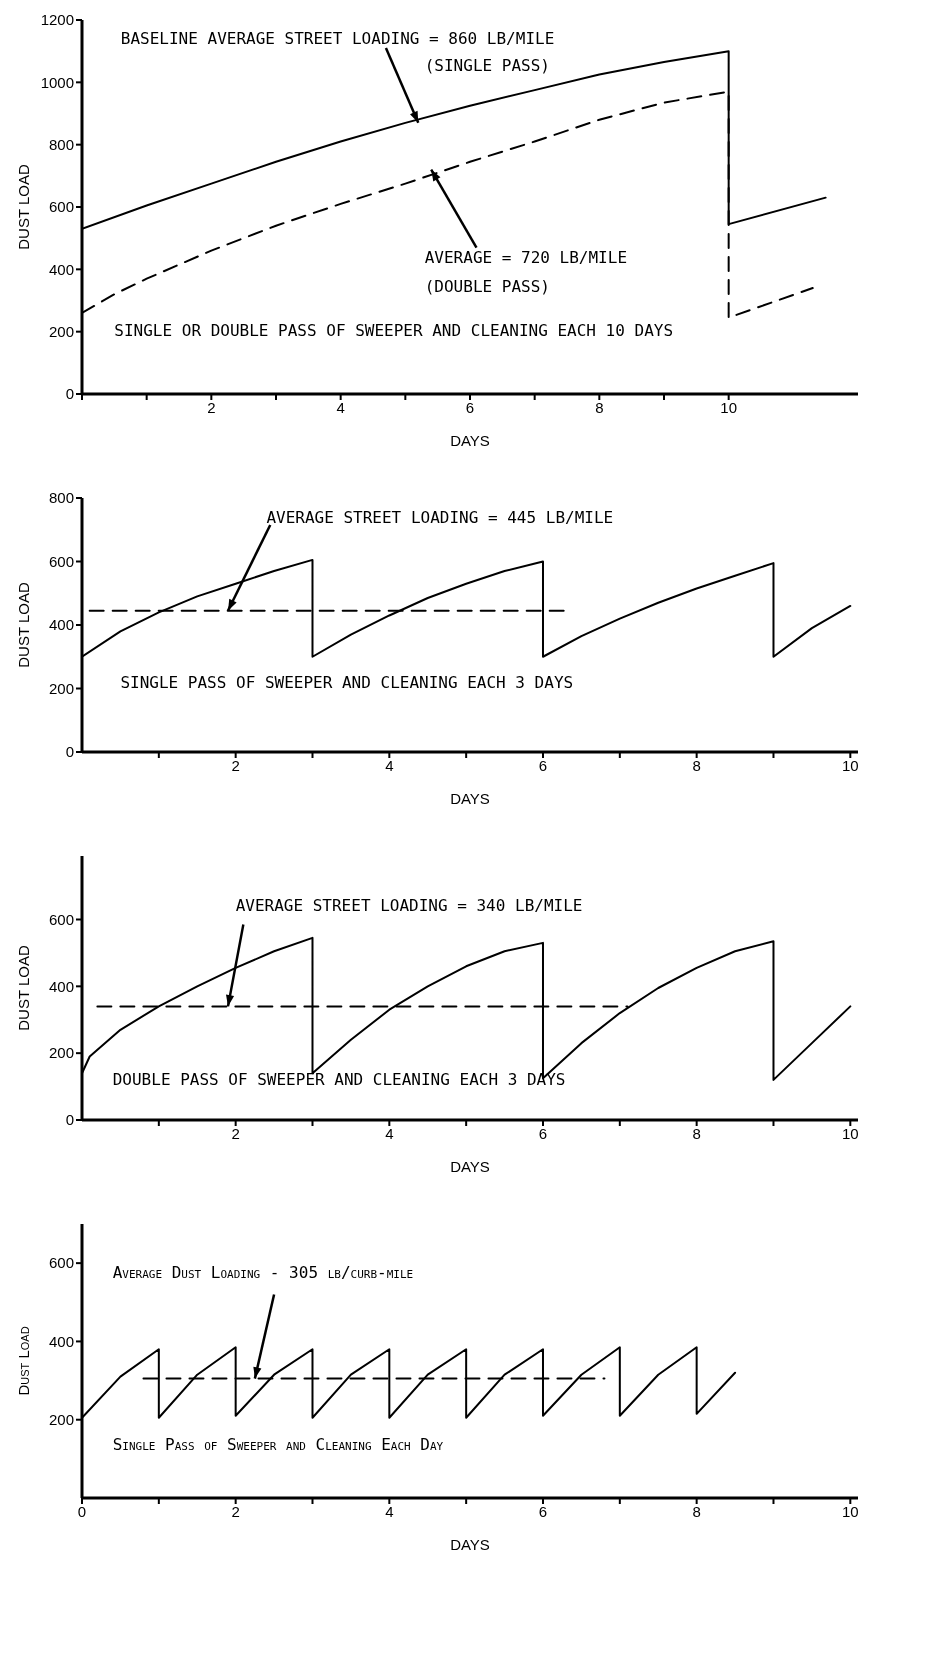 The width and height of the screenshot is (927, 1657). Describe the element at coordinates (487, 65) in the screenshot. I see `annotation: (SINGLE PASS)` at that location.